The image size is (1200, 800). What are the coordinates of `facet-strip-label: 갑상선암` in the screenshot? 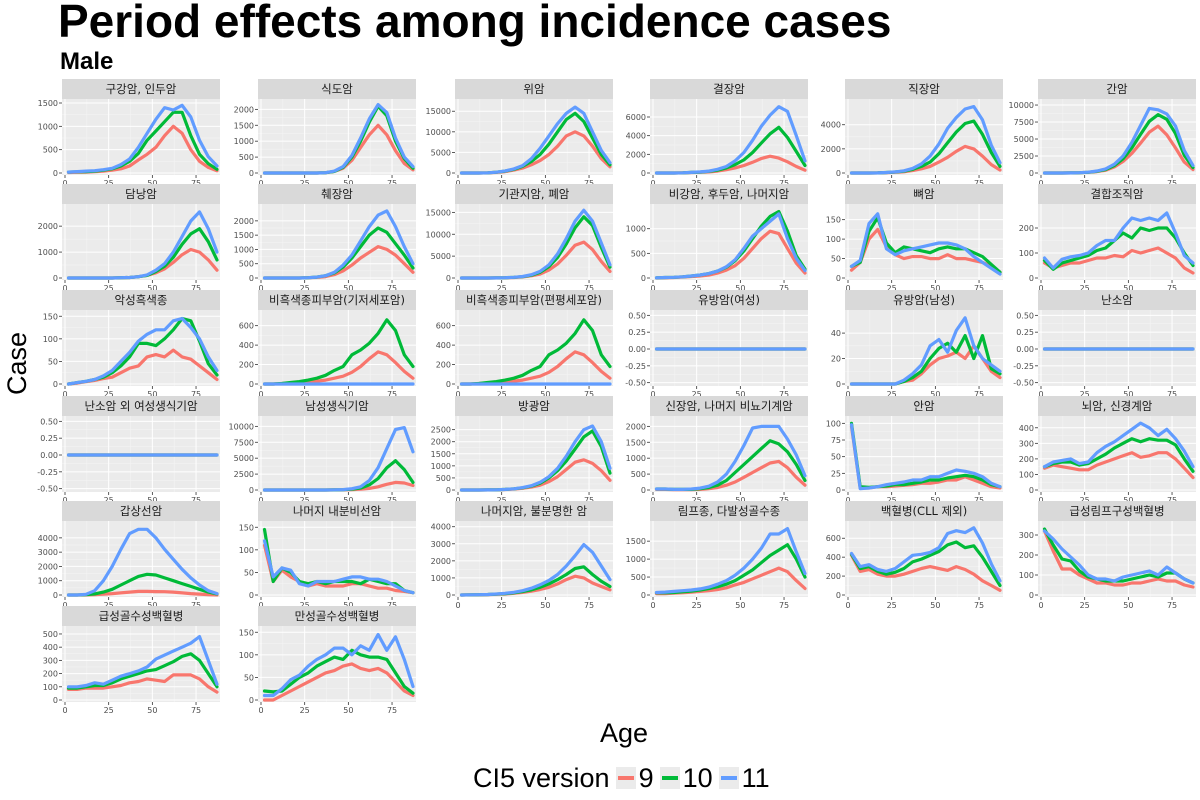 It's located at (141, 511).